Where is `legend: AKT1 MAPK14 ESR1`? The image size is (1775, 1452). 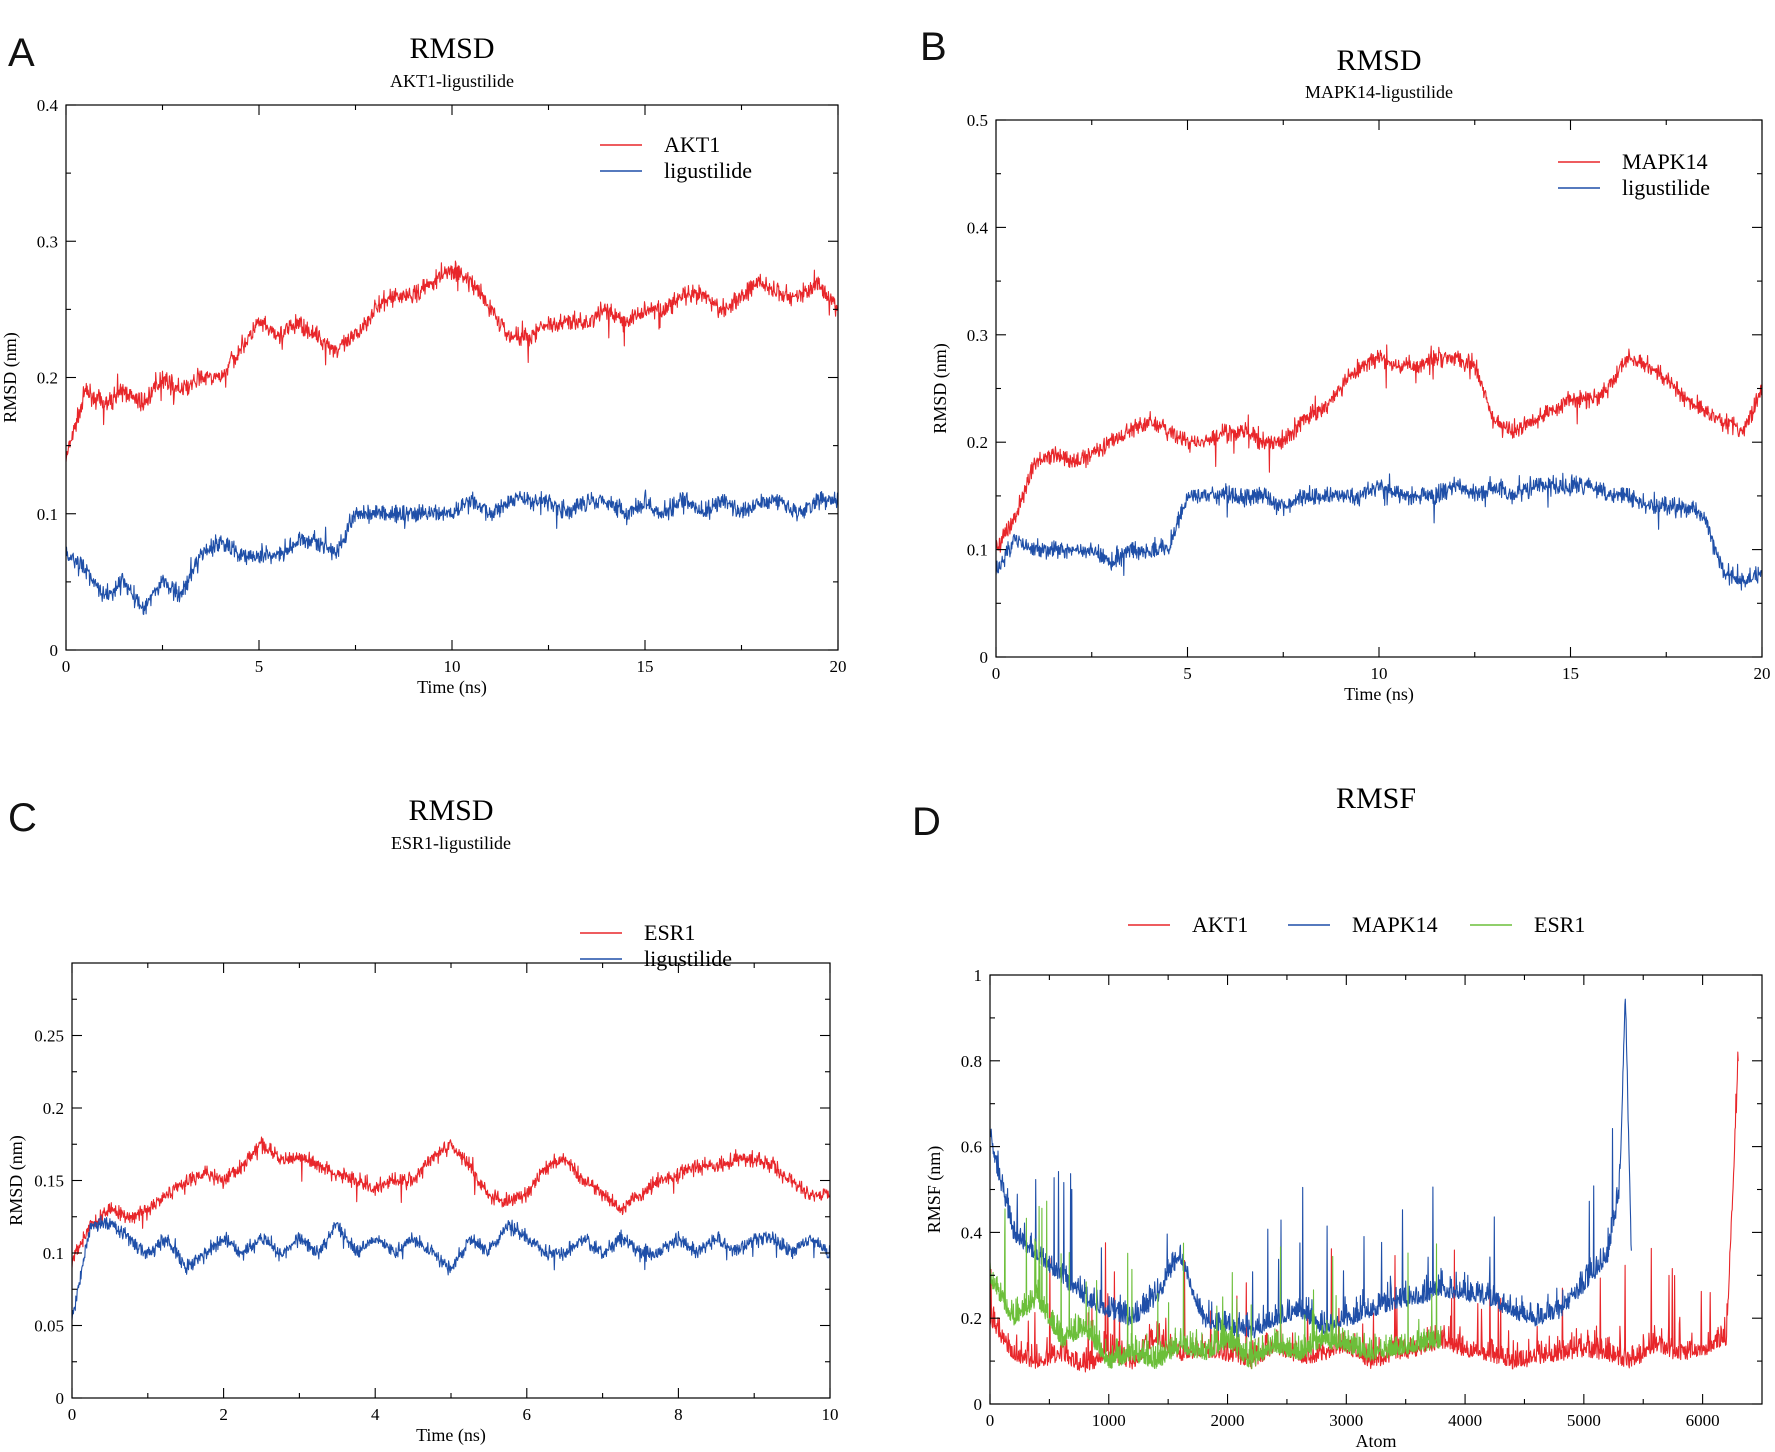
legend: AKT1 MAPK14 ESR1 is located at coordinates (1356, 924).